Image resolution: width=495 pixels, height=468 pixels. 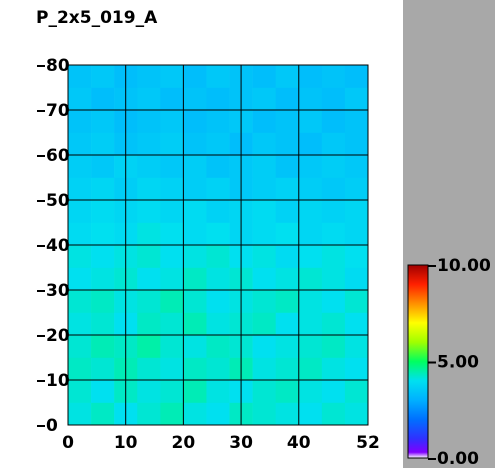 What do you see at coordinates (58, 66) in the screenshot?
I see `y-tick-label: 80` at bounding box center [58, 66].